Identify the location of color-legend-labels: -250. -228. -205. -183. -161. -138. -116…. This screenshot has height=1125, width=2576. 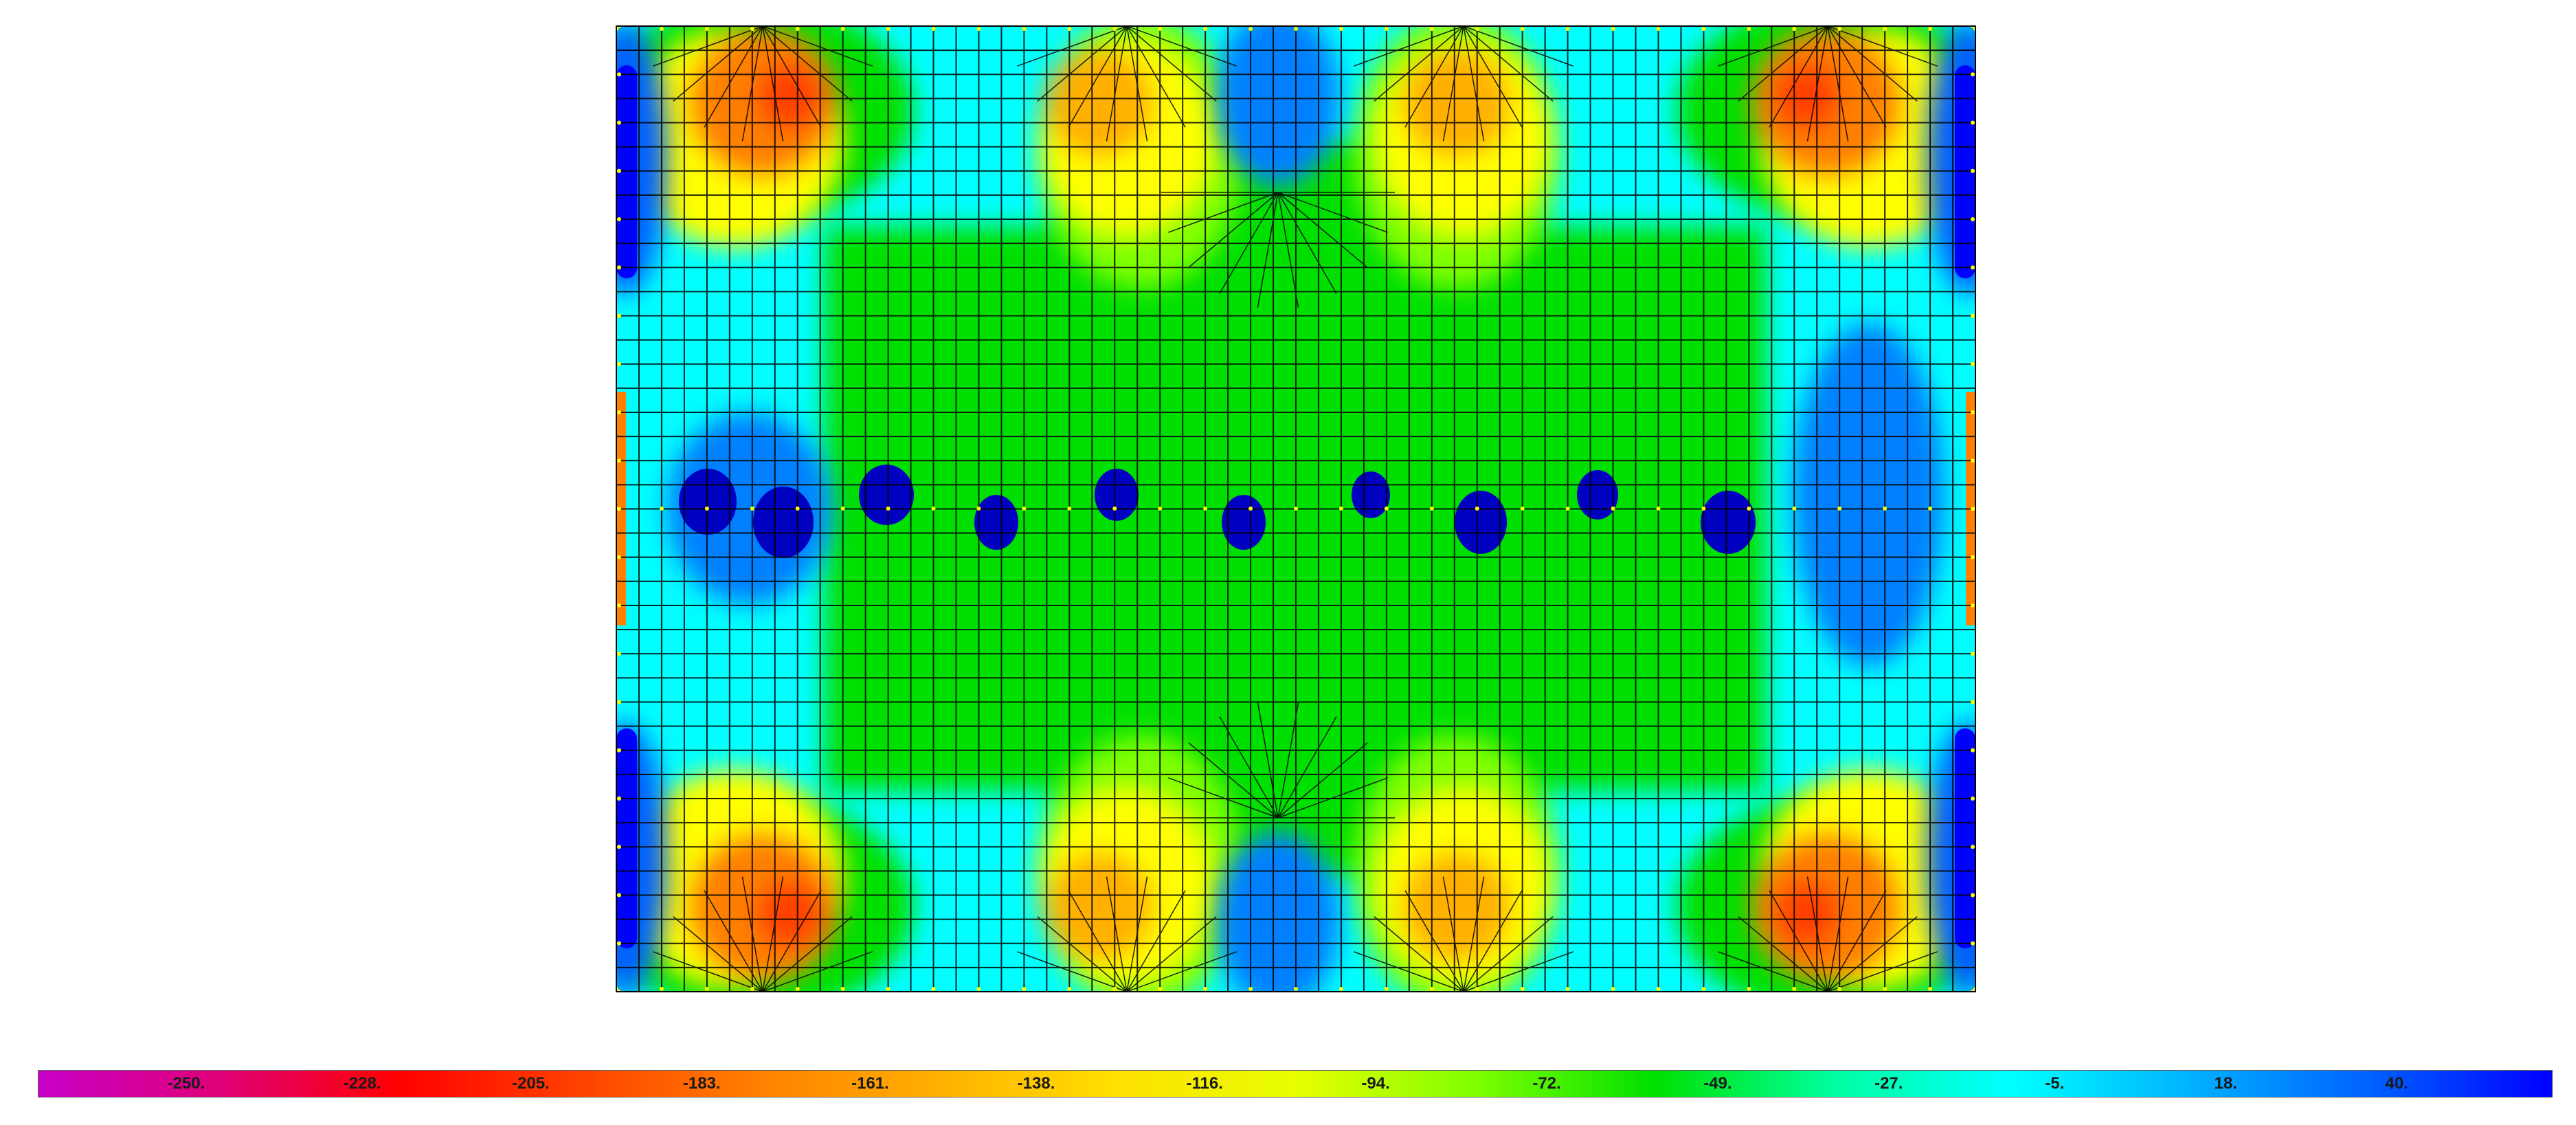
(1295, 1084).